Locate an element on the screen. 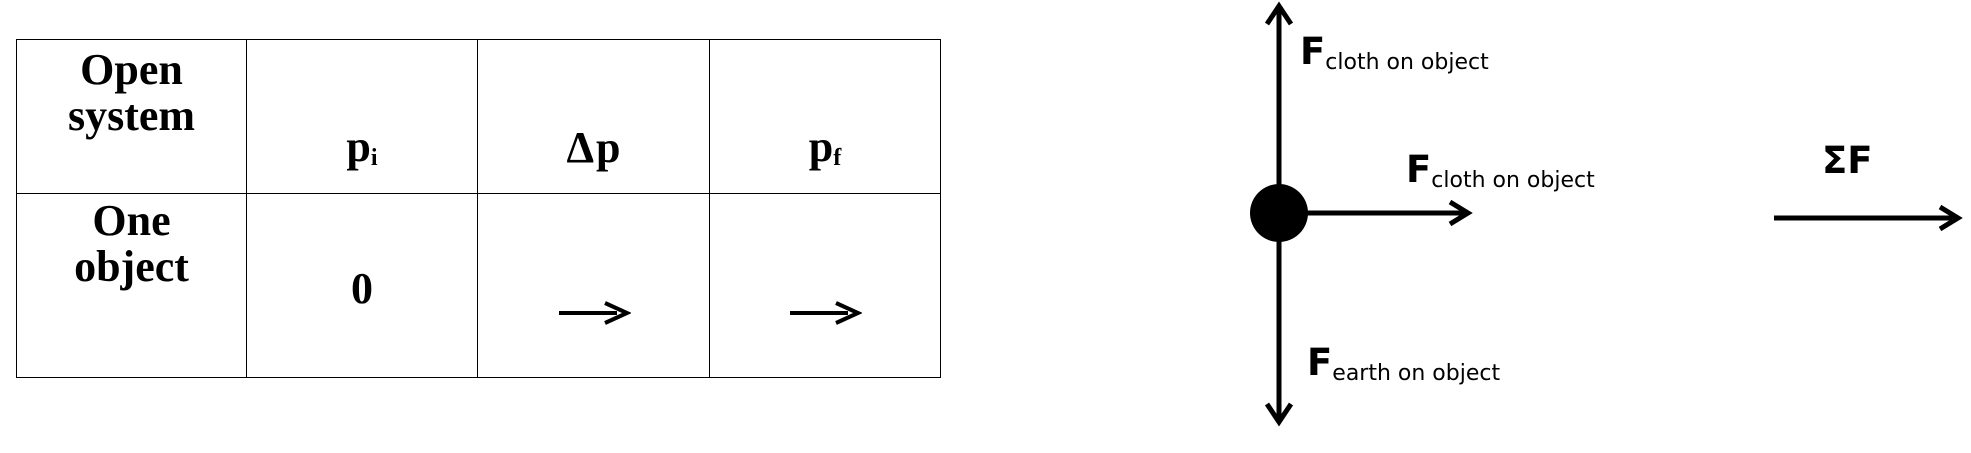 Image resolution: width=1971 pixels, height=453 pixels. pi-main: p is located at coordinates (358, 146).